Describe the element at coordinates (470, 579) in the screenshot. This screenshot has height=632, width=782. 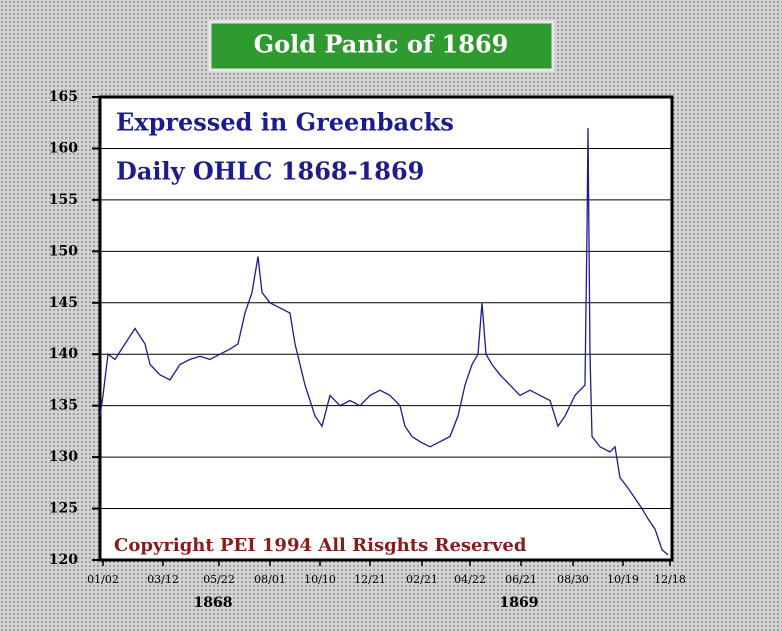
I see `x-tick-label: 04/22` at that location.